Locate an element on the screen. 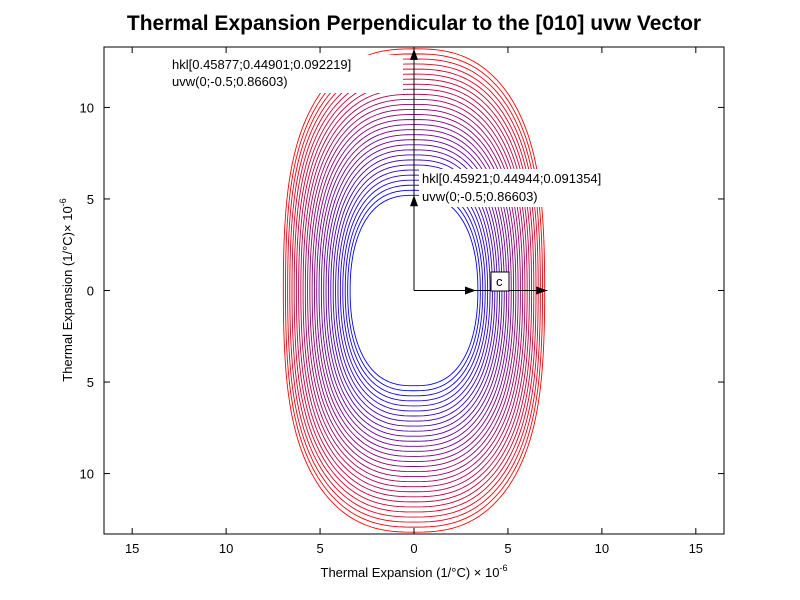  c-label-box is located at coordinates (500, 281).